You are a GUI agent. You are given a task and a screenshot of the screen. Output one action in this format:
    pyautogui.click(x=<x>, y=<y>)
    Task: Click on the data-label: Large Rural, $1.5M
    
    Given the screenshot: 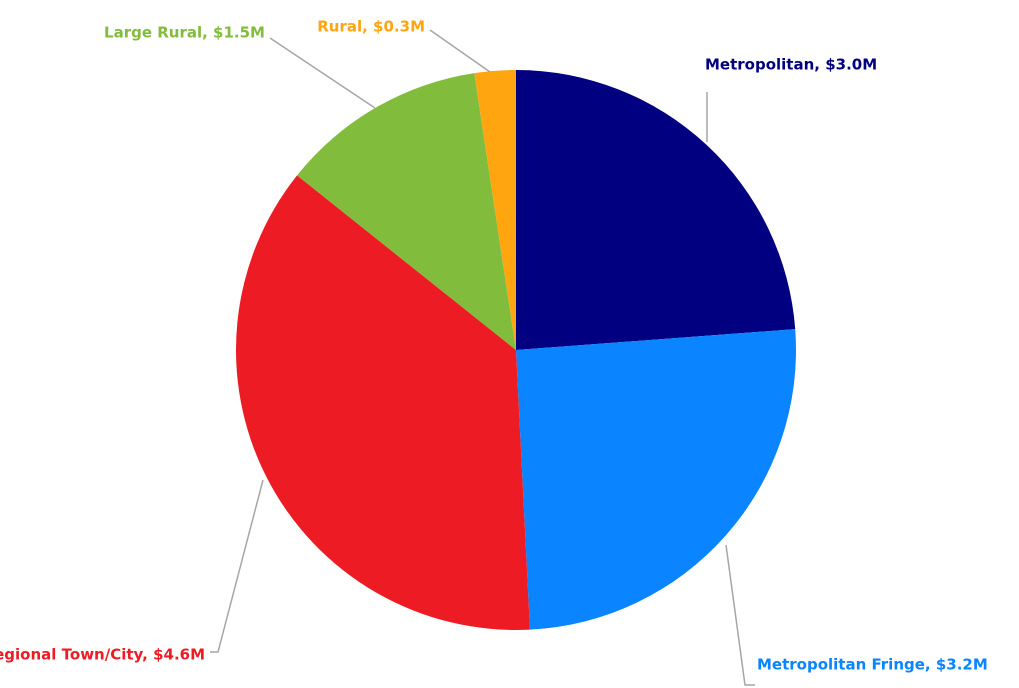 What is the action you would take?
    pyautogui.click(x=184, y=33)
    